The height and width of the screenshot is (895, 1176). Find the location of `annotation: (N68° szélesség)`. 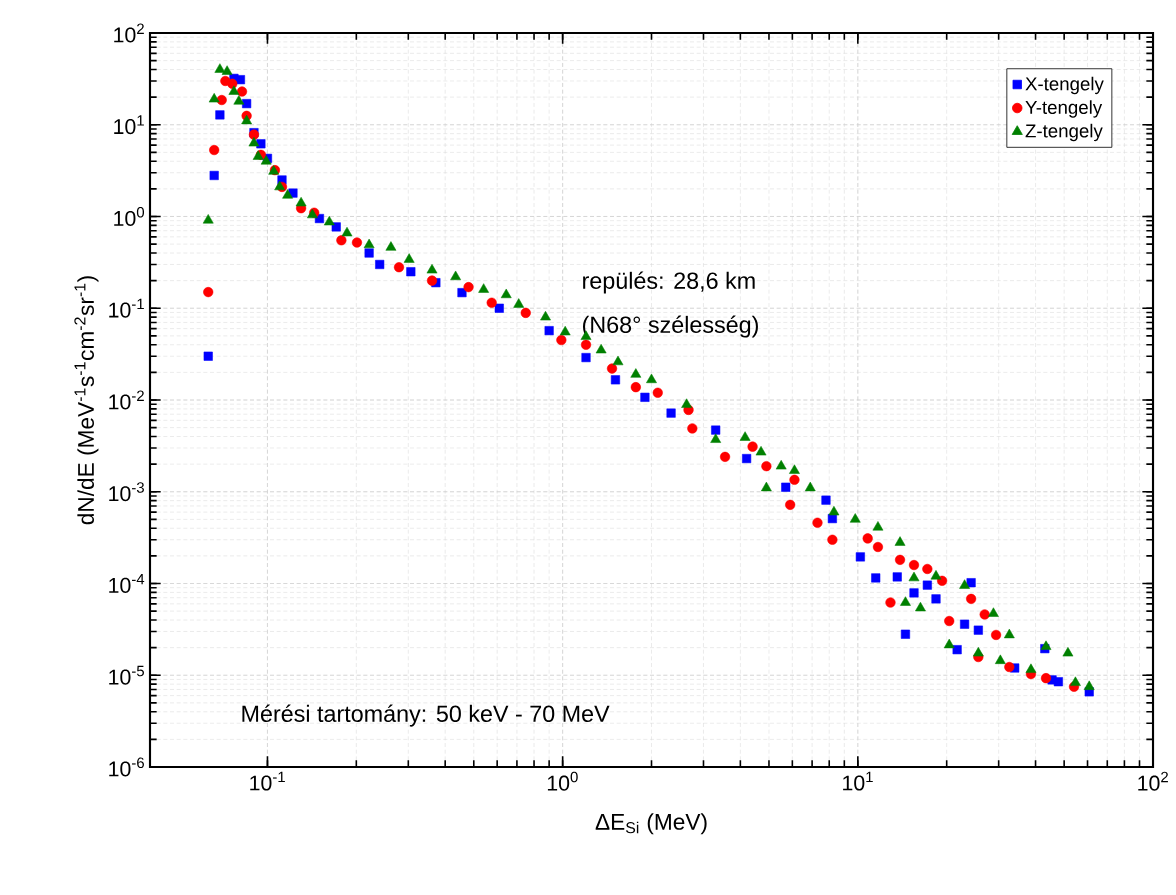

annotation: (N68° szélesség) is located at coordinates (670, 326).